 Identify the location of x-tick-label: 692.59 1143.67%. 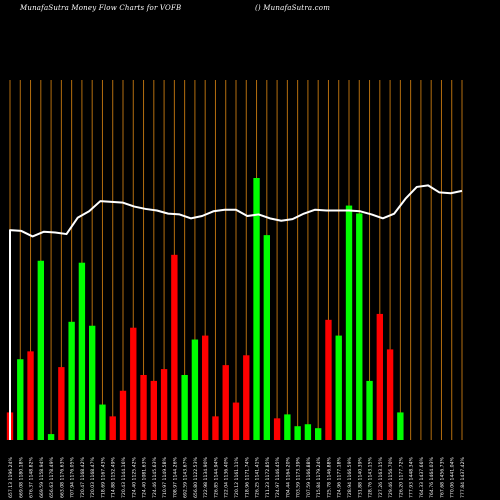
(186, 477).